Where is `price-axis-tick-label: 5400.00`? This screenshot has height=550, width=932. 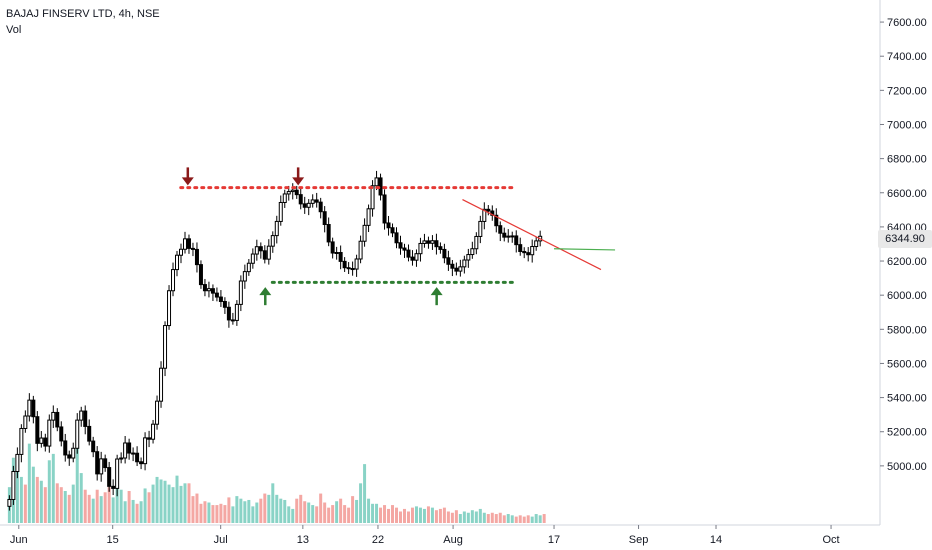 price-axis-tick-label: 5400.00 is located at coordinates (907, 399).